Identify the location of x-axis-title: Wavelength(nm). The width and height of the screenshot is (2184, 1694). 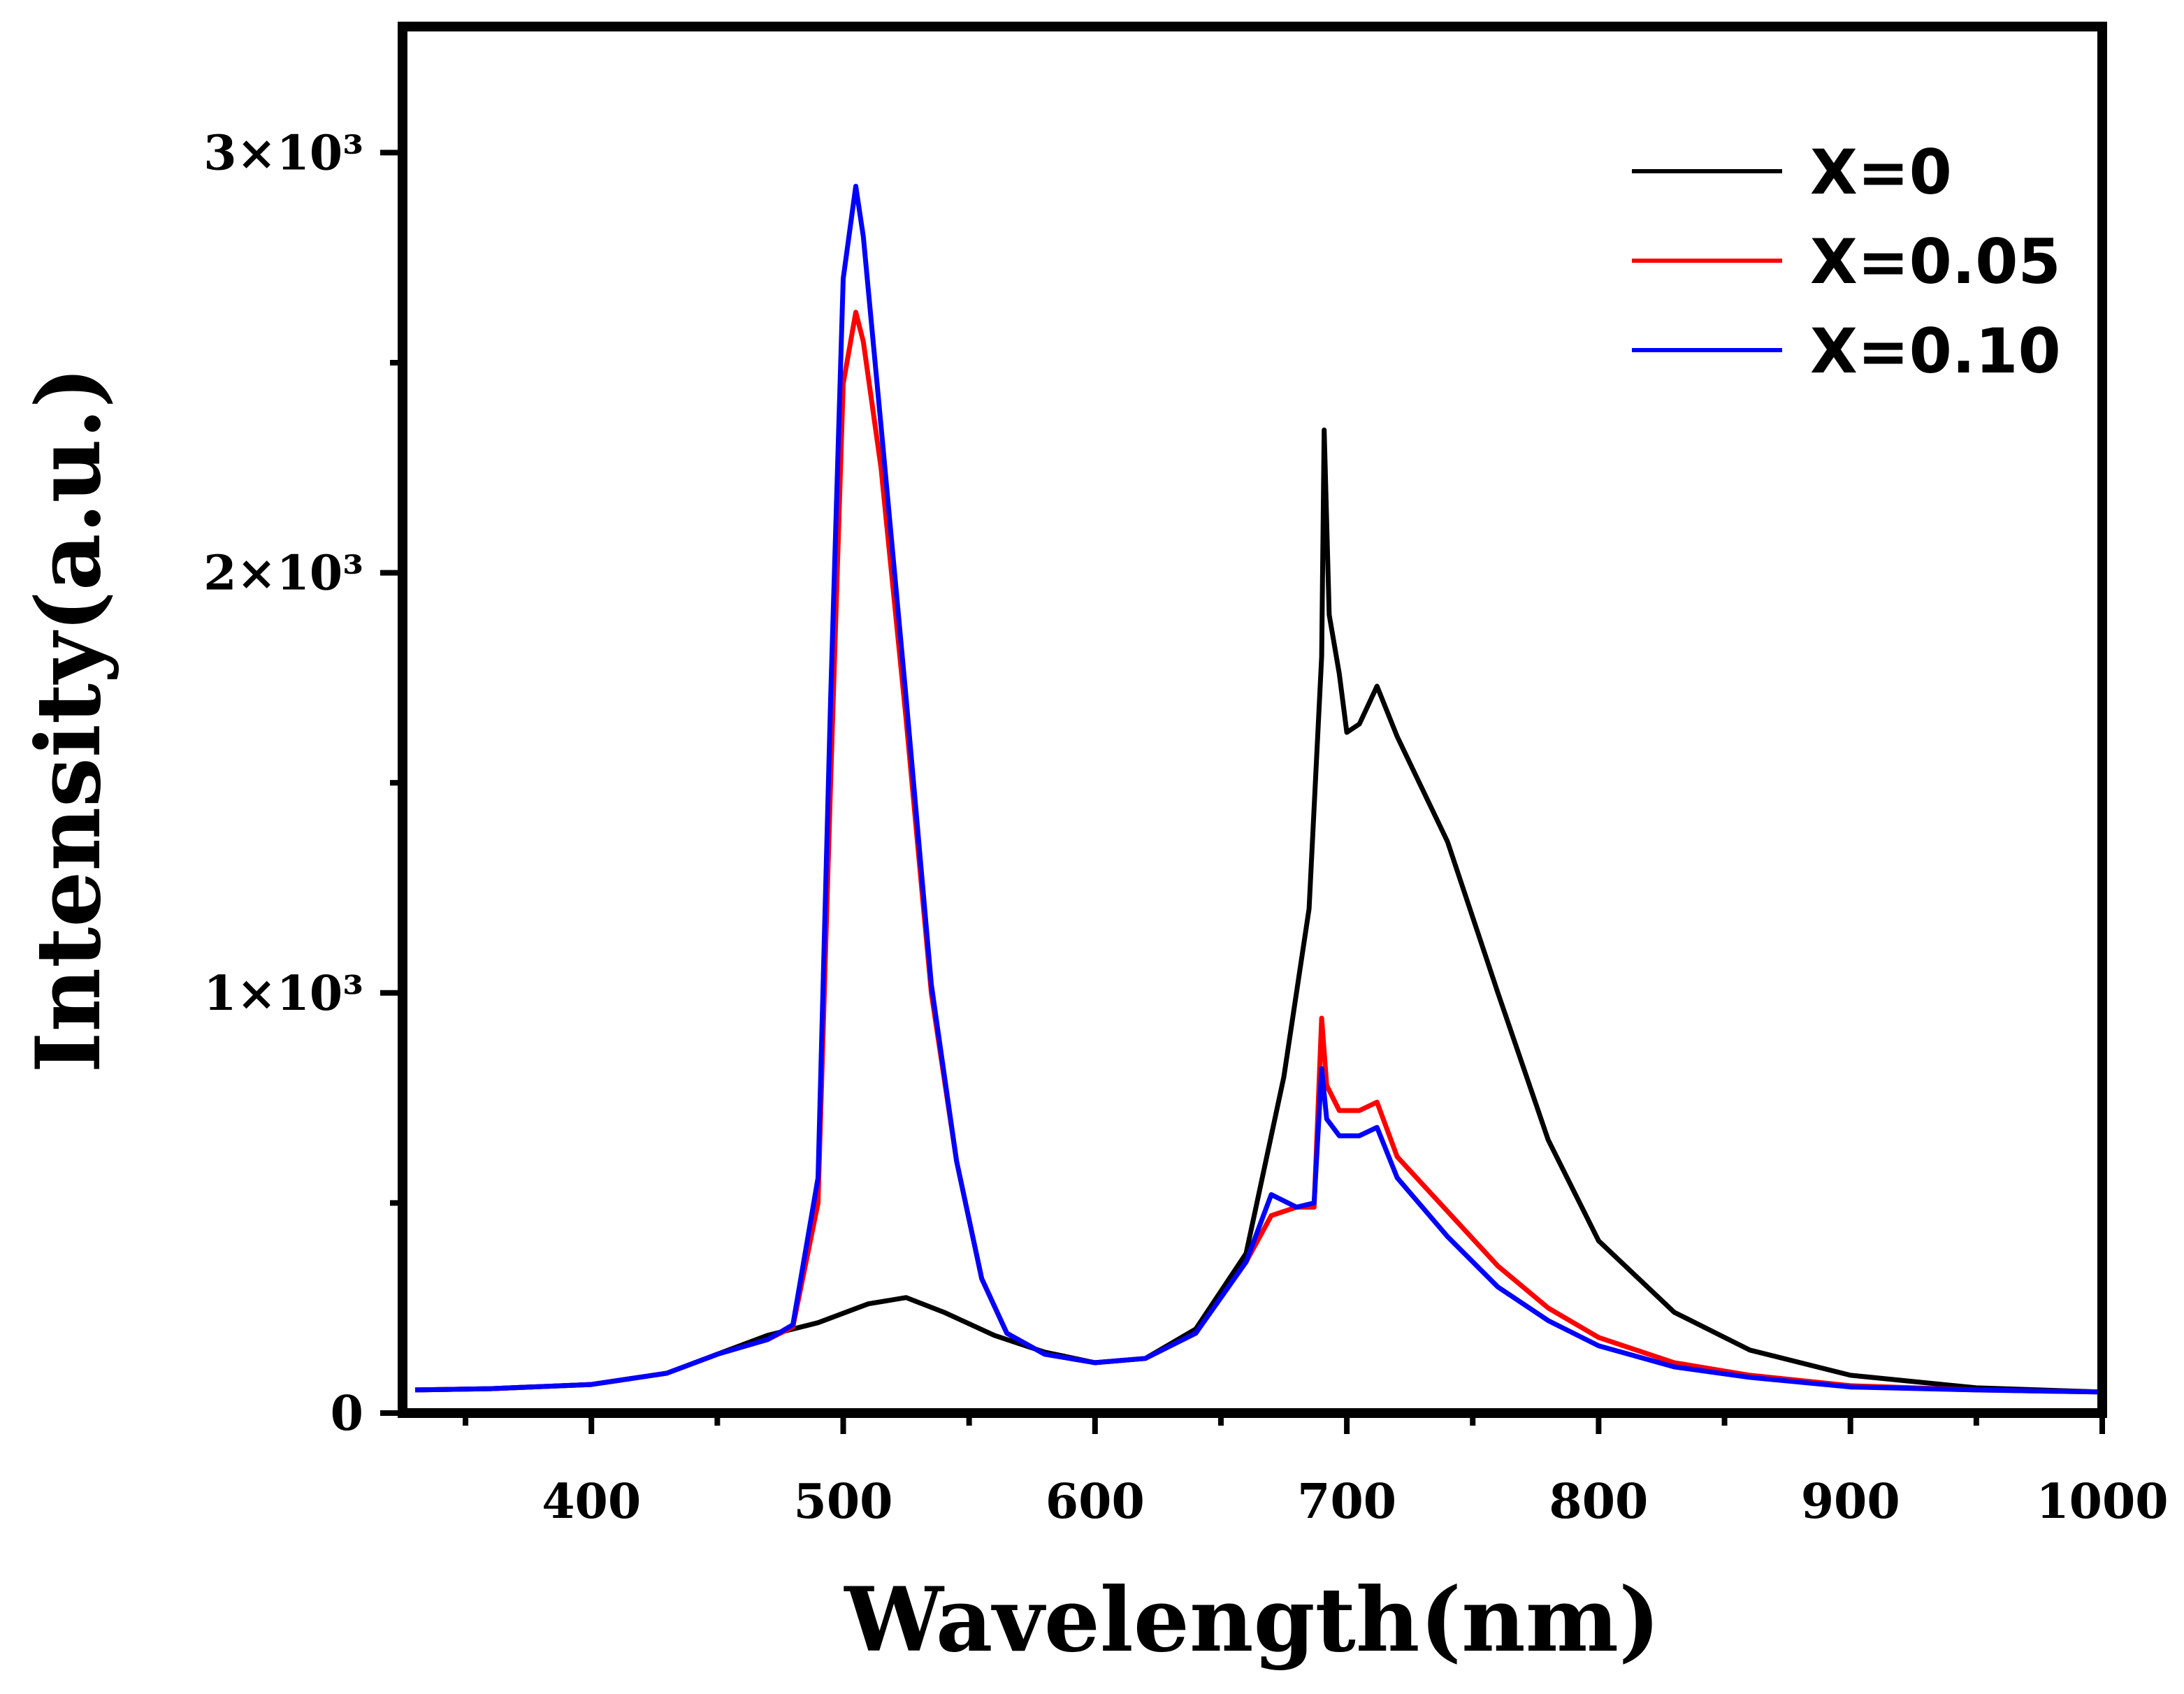
(1251, 1620).